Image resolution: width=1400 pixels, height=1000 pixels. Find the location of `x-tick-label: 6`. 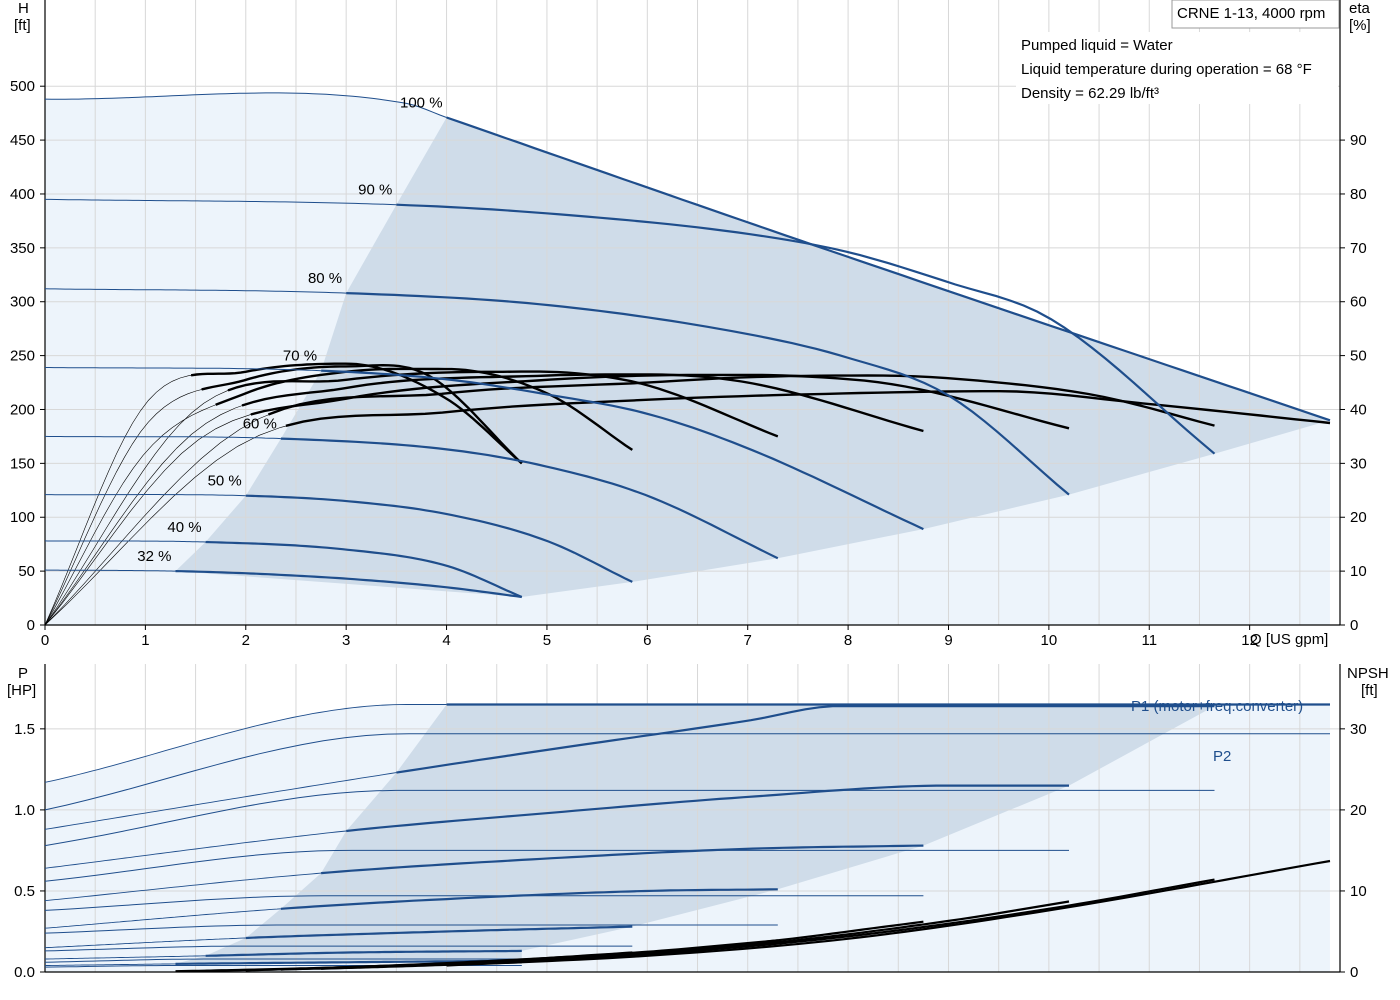

x-tick-label: 6 is located at coordinates (647, 640).